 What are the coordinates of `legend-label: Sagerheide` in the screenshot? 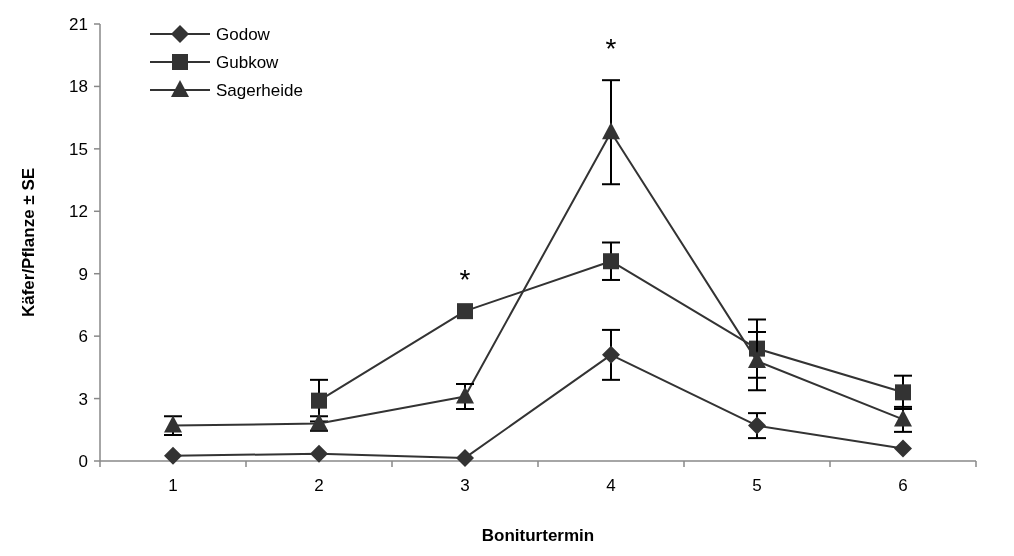 It's located at (259, 90).